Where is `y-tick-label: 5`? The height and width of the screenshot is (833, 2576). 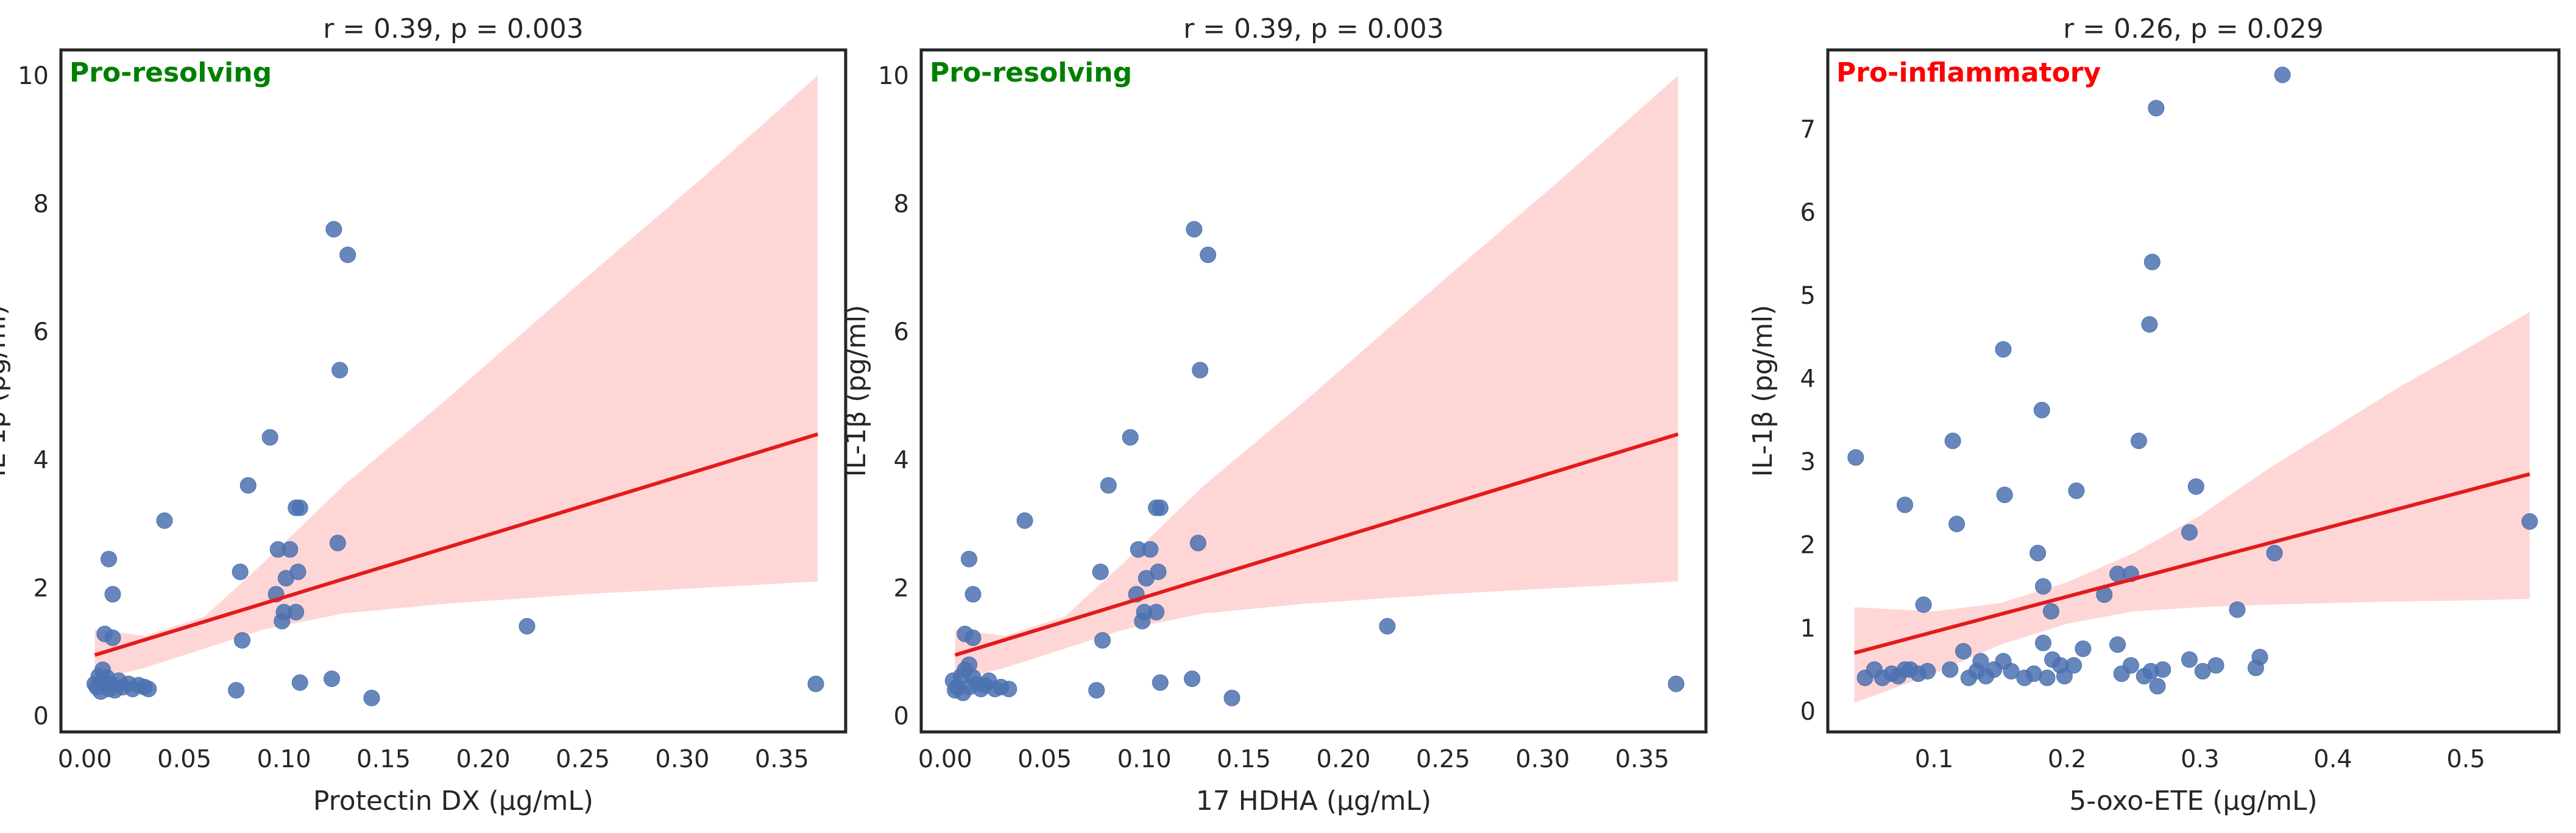
y-tick-label: 5 is located at coordinates (1808, 296).